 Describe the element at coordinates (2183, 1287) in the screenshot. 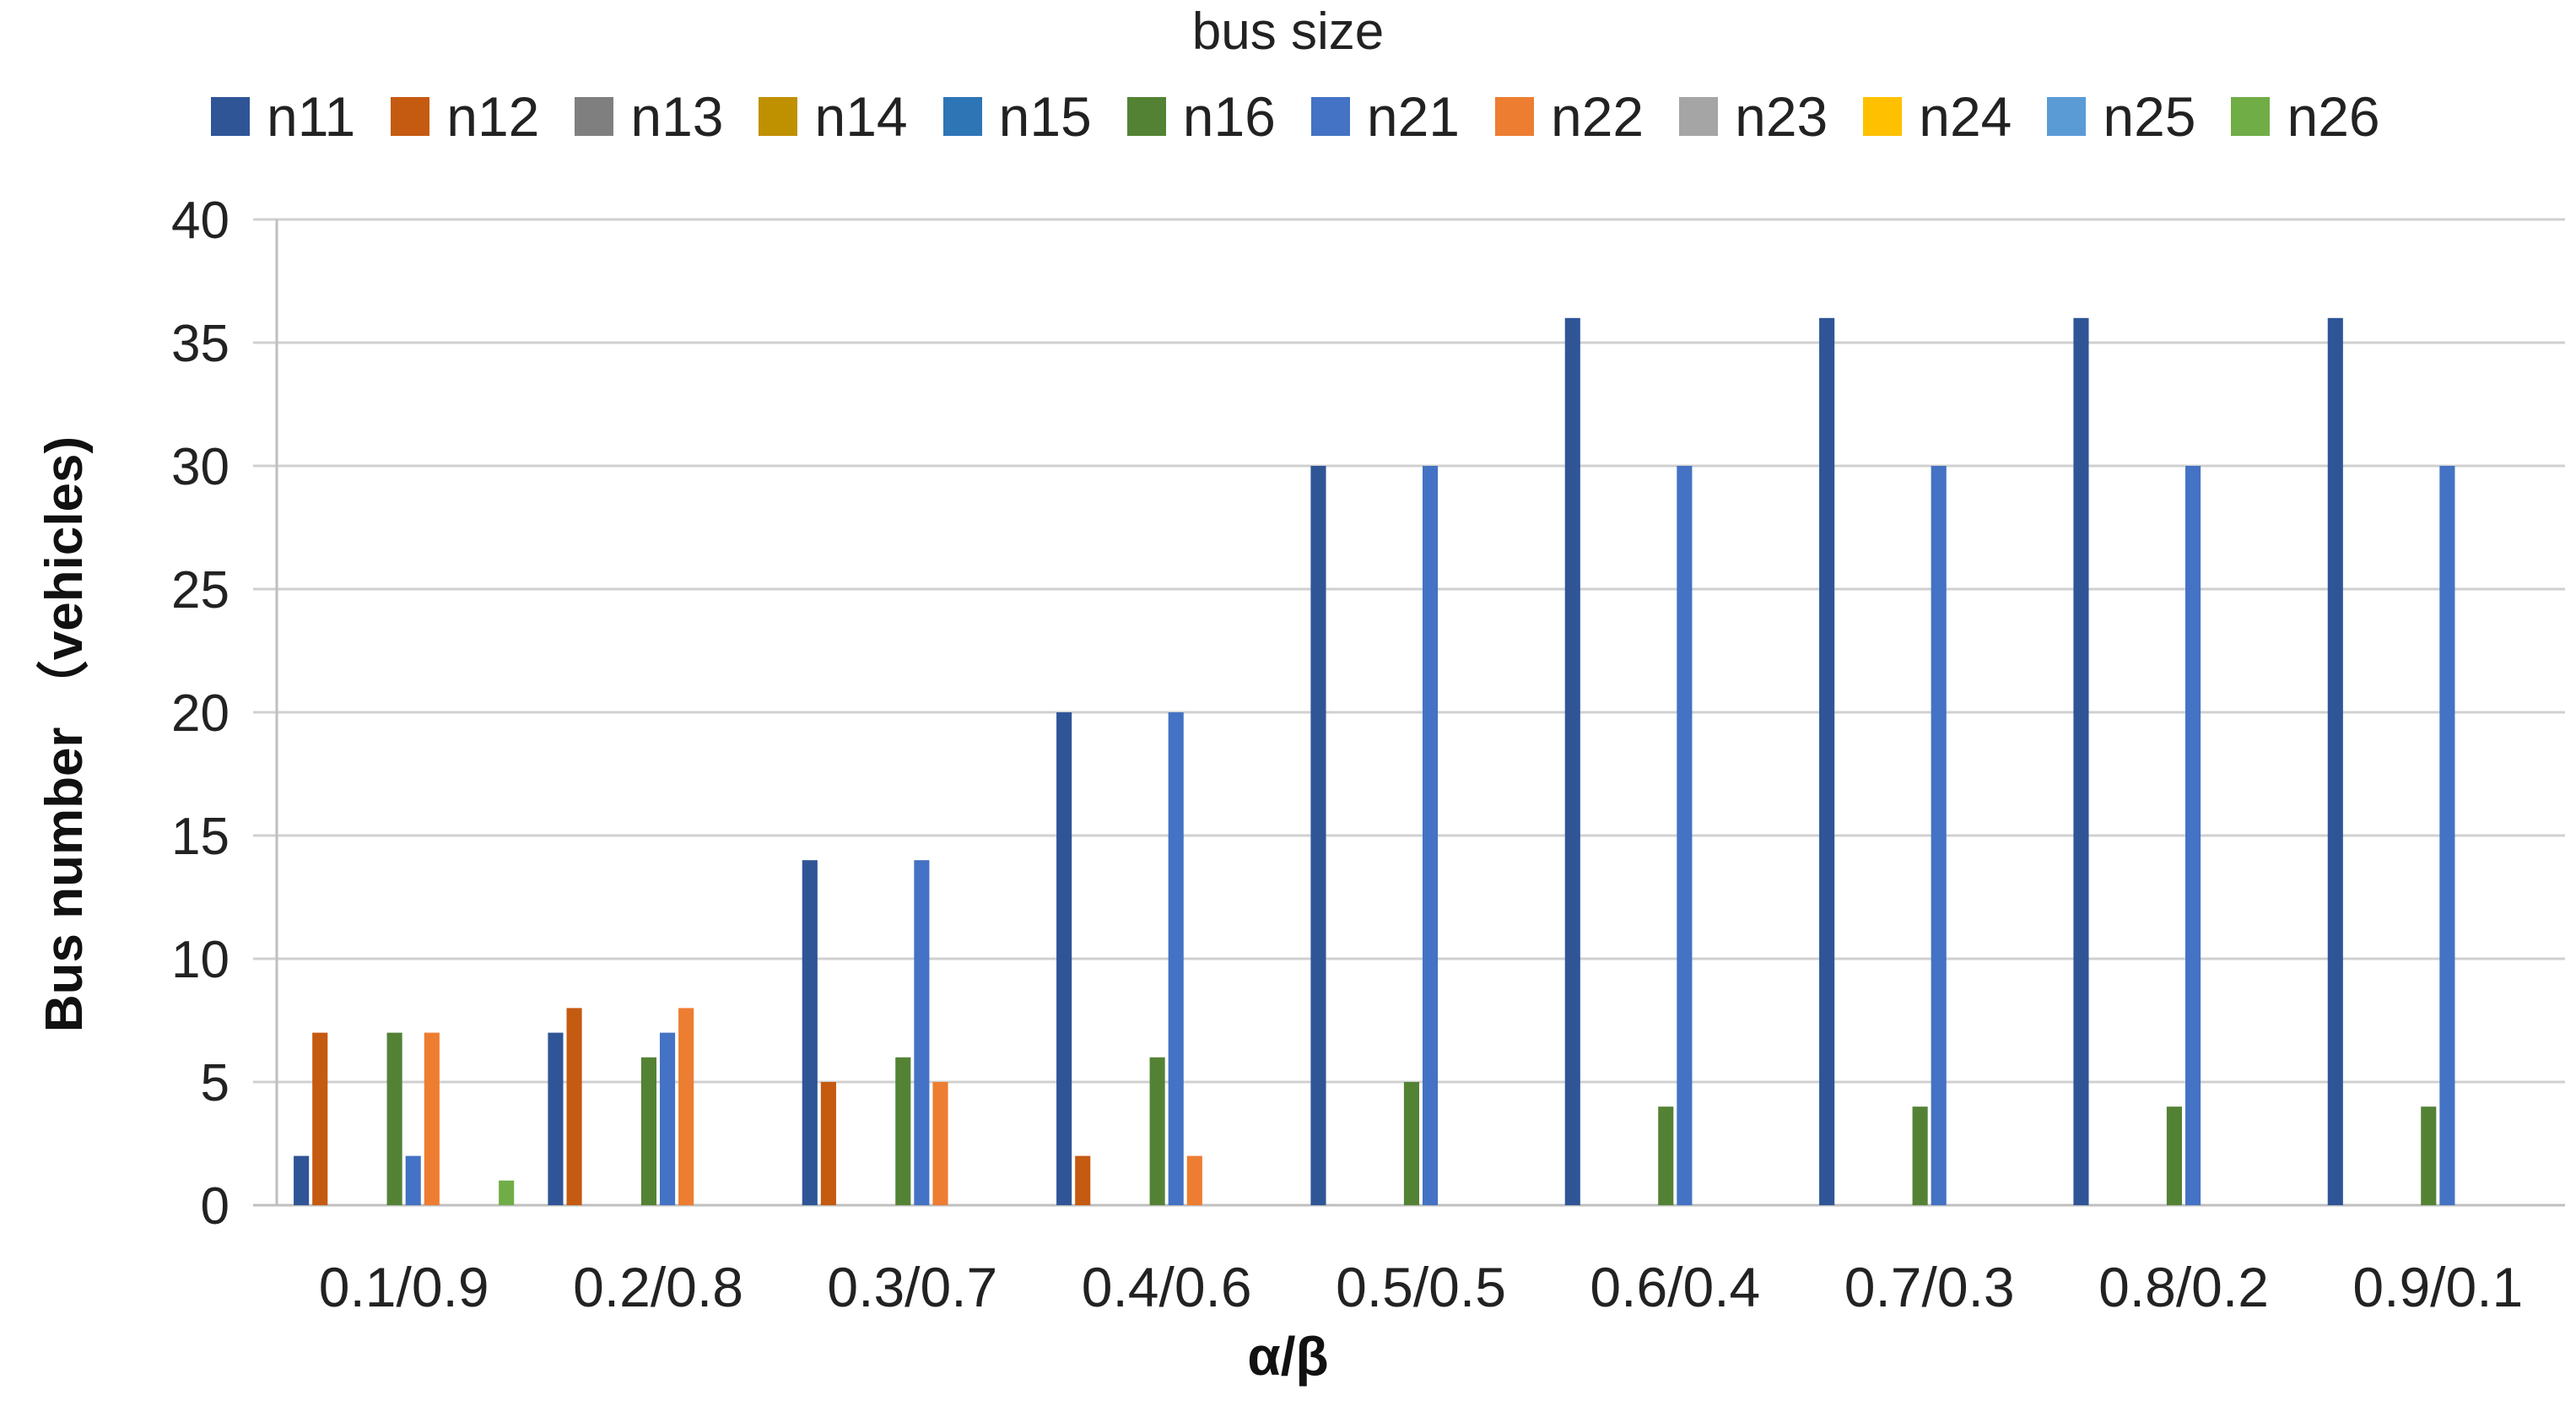

I see `x-tick-label: 0.8/0.2` at that location.